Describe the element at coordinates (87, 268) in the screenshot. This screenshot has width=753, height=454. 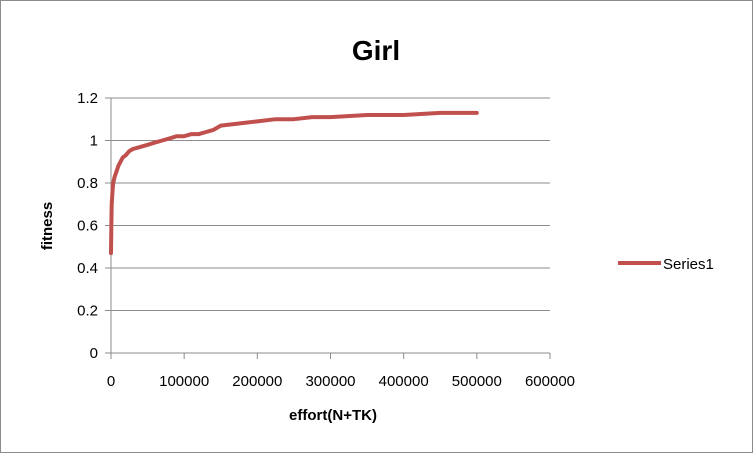
I see `y-tick-label: 0.4` at that location.